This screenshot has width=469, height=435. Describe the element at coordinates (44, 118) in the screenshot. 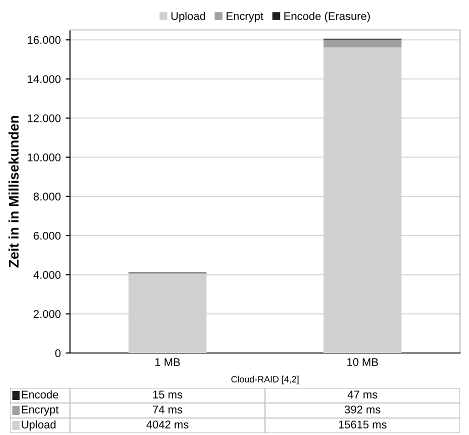

I see `y-tick-label: 12.000` at that location.